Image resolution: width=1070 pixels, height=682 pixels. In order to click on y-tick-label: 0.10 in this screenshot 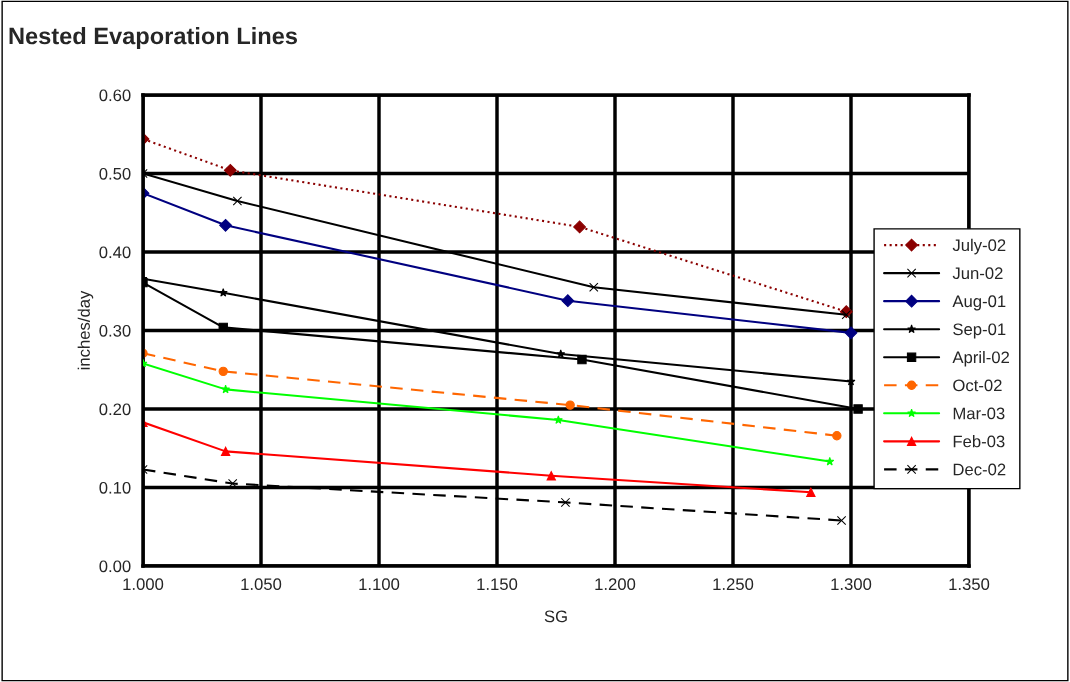, I will do `click(115, 487)`.